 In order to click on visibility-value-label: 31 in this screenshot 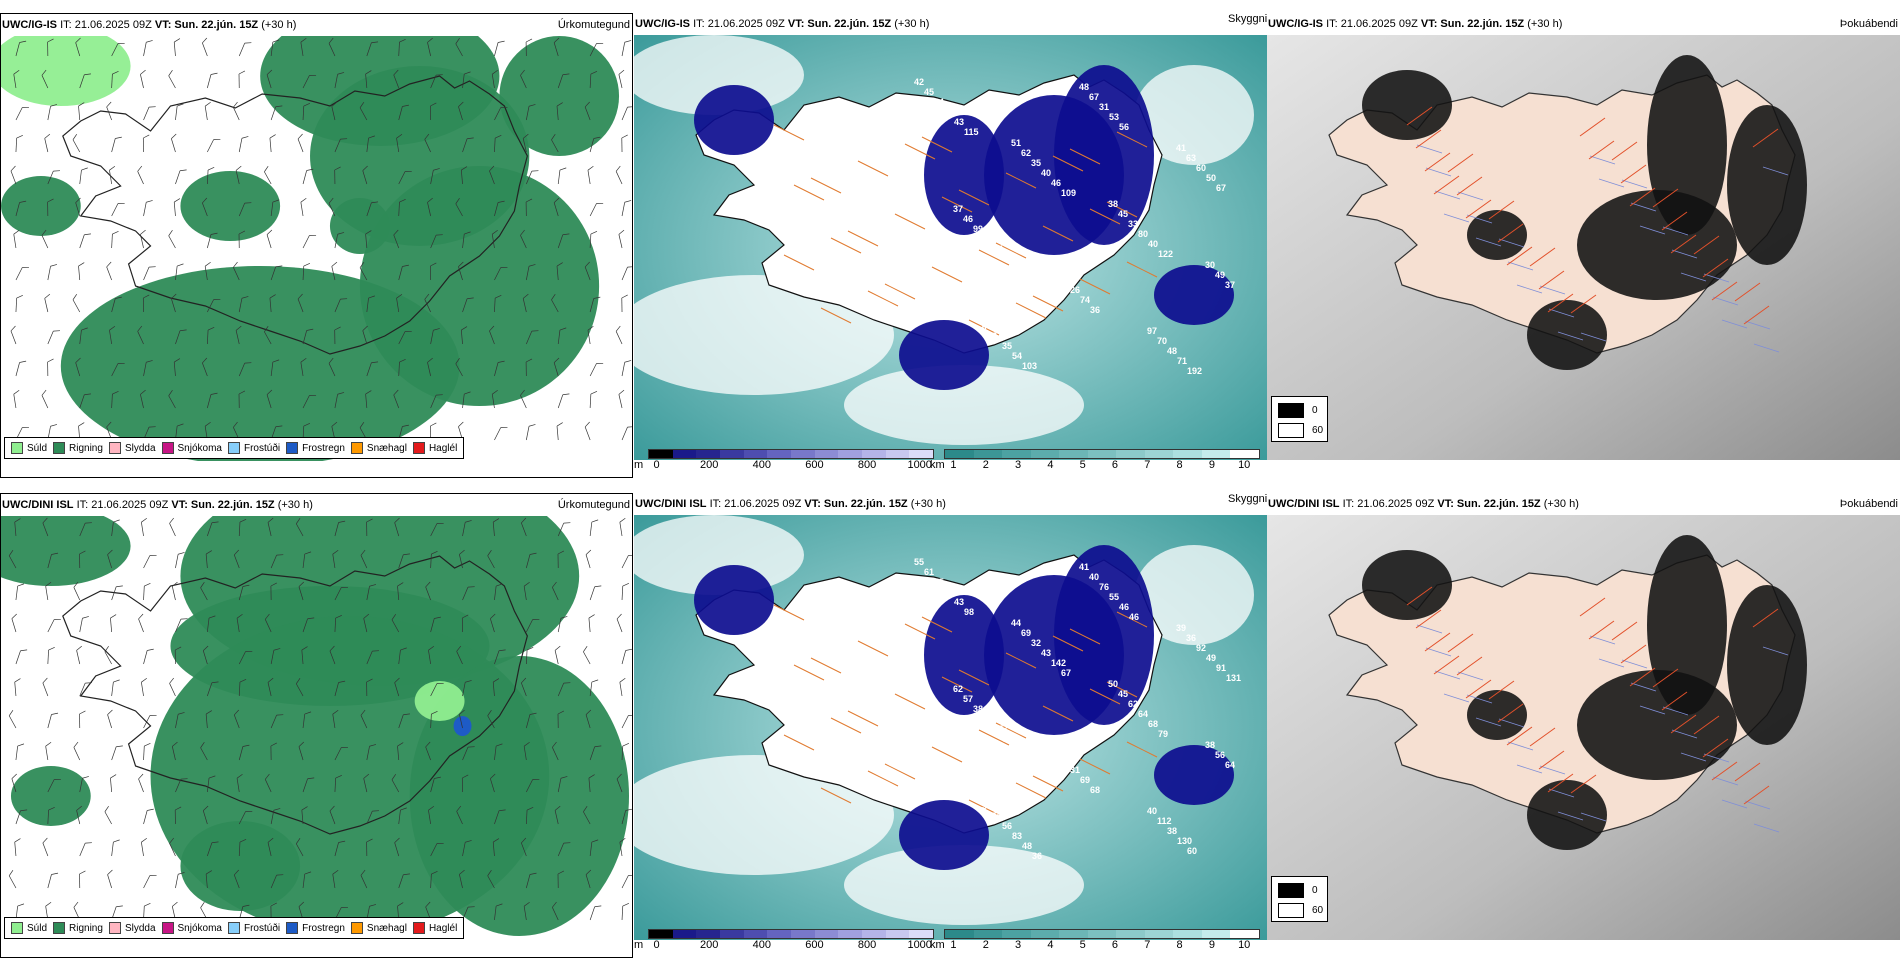, I will do `click(1104, 107)`.